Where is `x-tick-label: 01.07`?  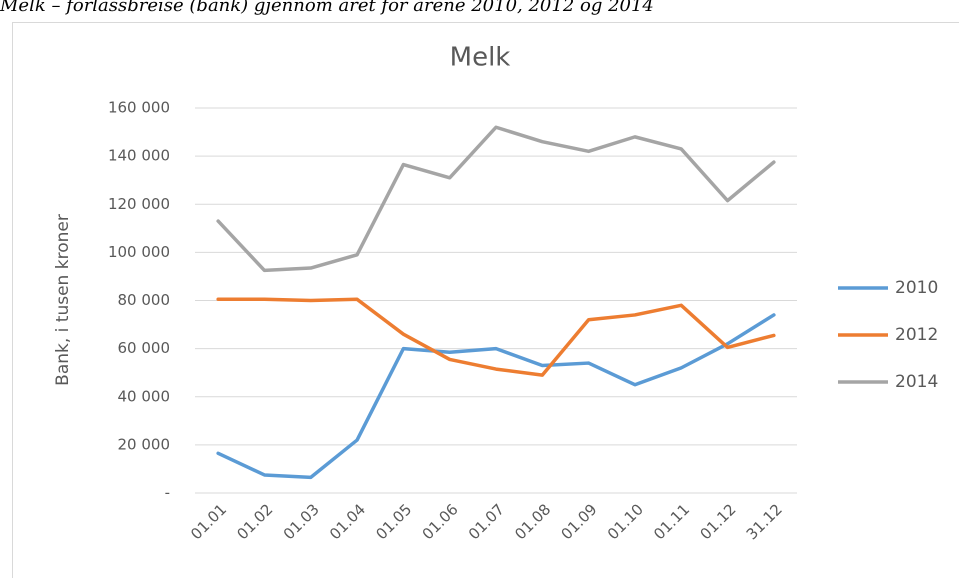 x-tick-label: 01.07 is located at coordinates (486, 521).